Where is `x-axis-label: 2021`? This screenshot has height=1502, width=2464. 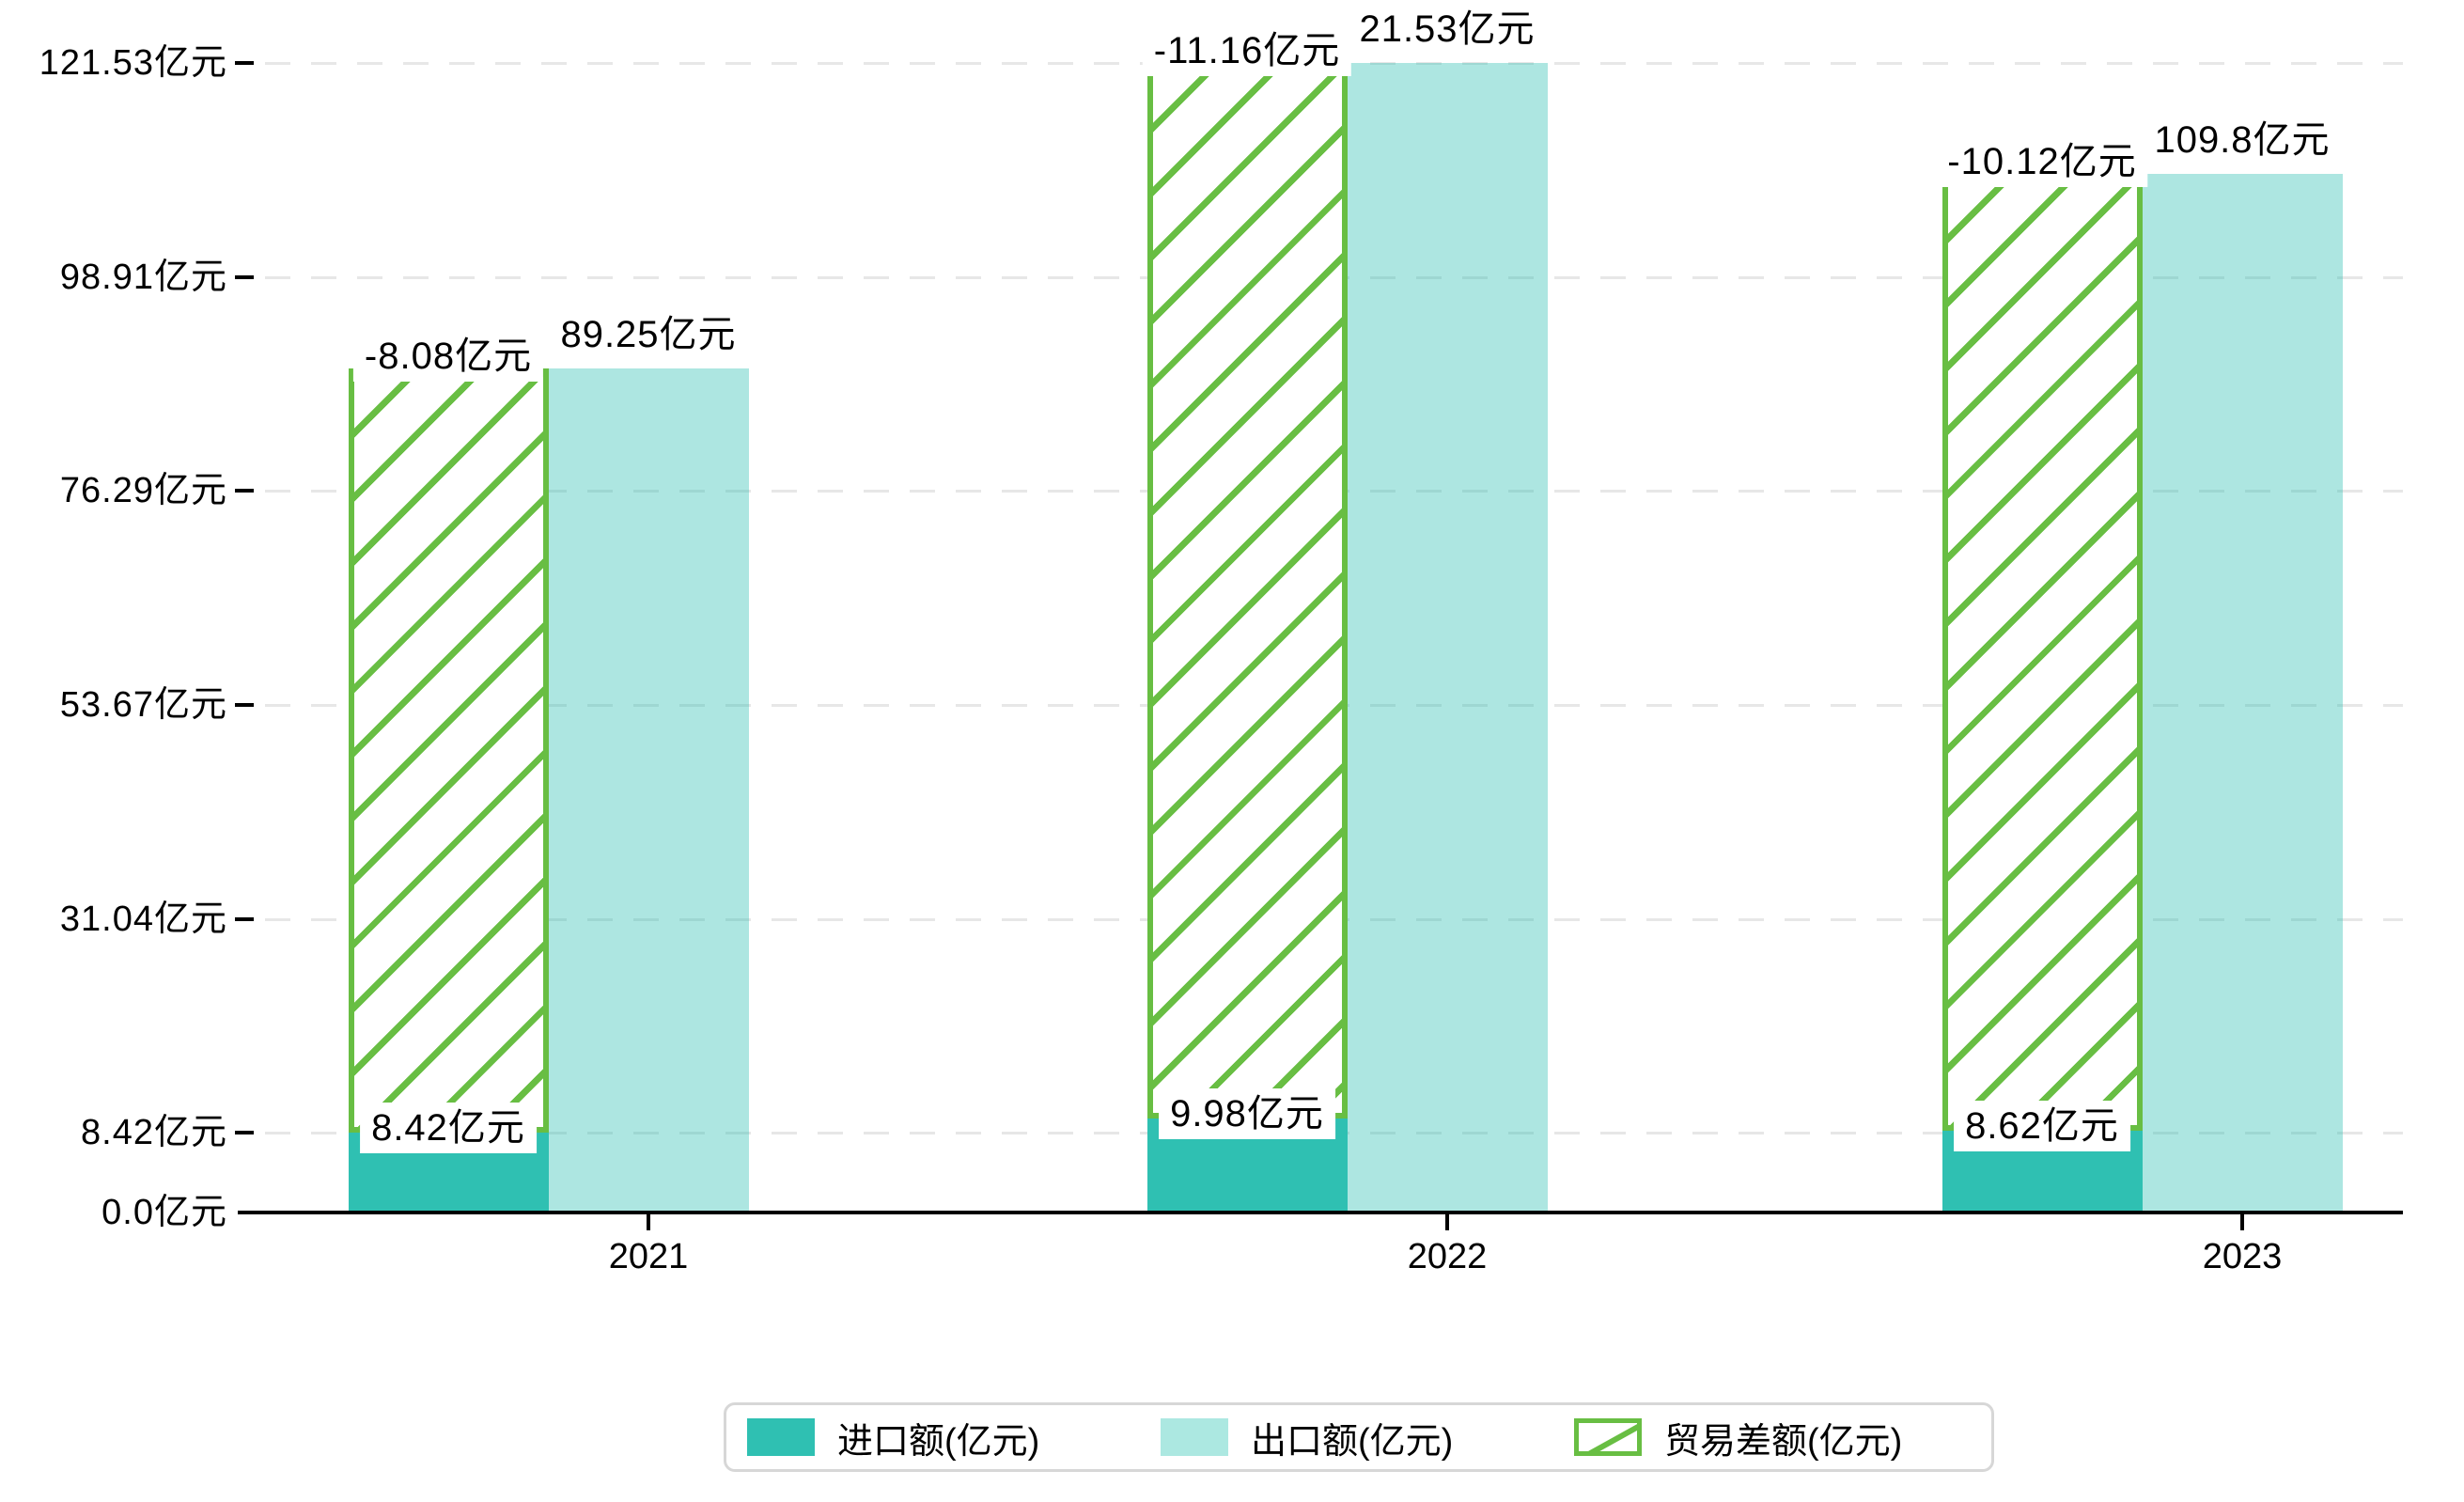
x-axis-label: 2021 is located at coordinates (648, 1256).